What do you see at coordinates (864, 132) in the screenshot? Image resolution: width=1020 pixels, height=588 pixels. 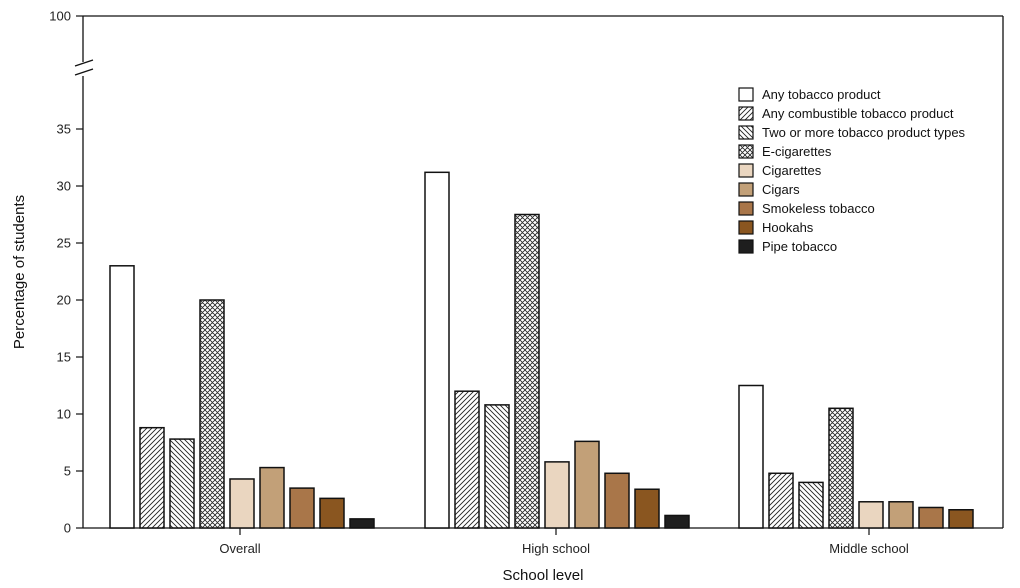 I see `legend-label-two-or-more-tobacco-product-types: Two or more tobacco product types` at bounding box center [864, 132].